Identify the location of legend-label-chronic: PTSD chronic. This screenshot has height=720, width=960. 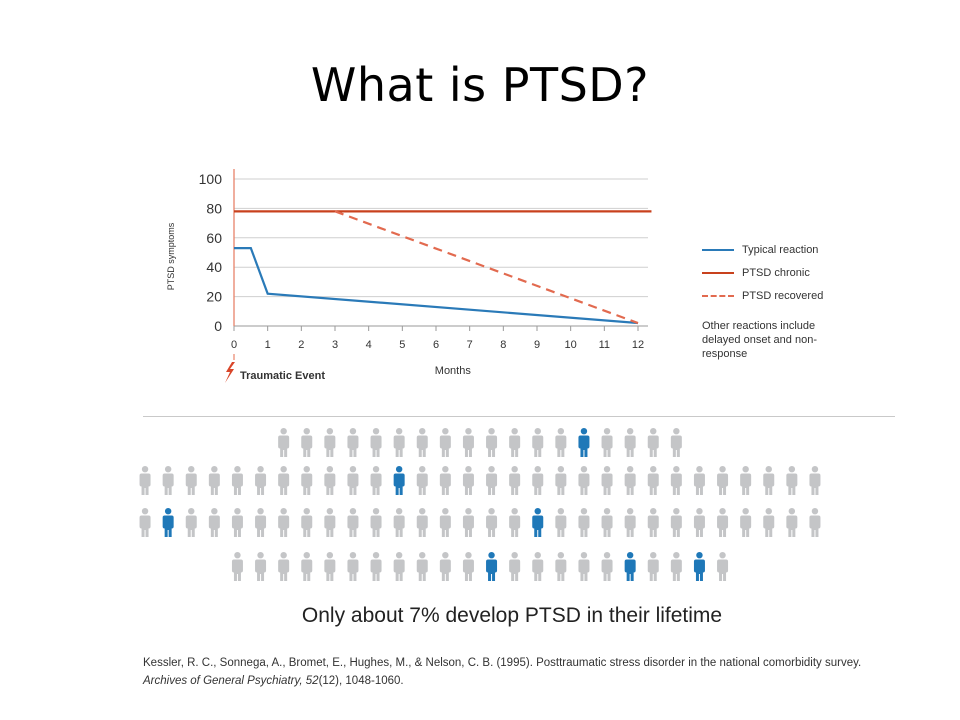
(776, 272).